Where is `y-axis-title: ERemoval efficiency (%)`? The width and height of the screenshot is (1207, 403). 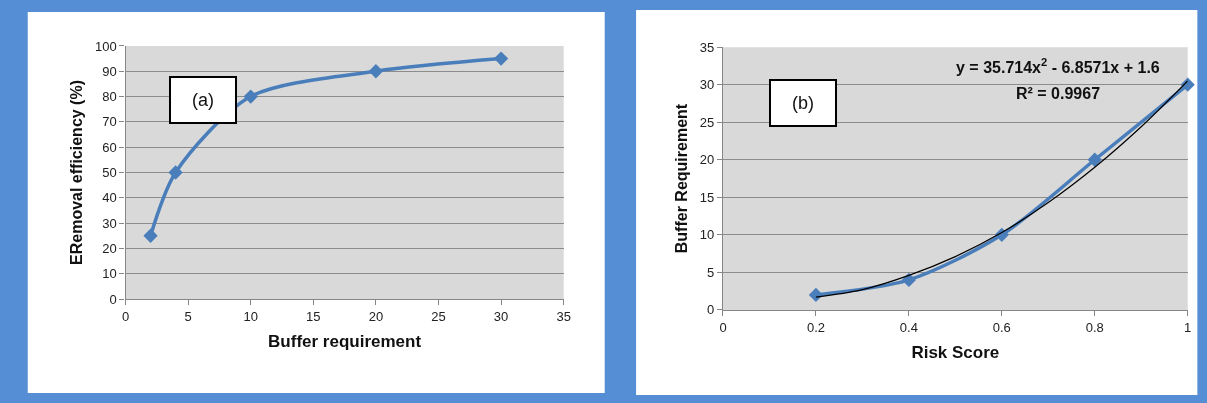
y-axis-title: ERemoval efficiency (%) is located at coordinates (77, 172).